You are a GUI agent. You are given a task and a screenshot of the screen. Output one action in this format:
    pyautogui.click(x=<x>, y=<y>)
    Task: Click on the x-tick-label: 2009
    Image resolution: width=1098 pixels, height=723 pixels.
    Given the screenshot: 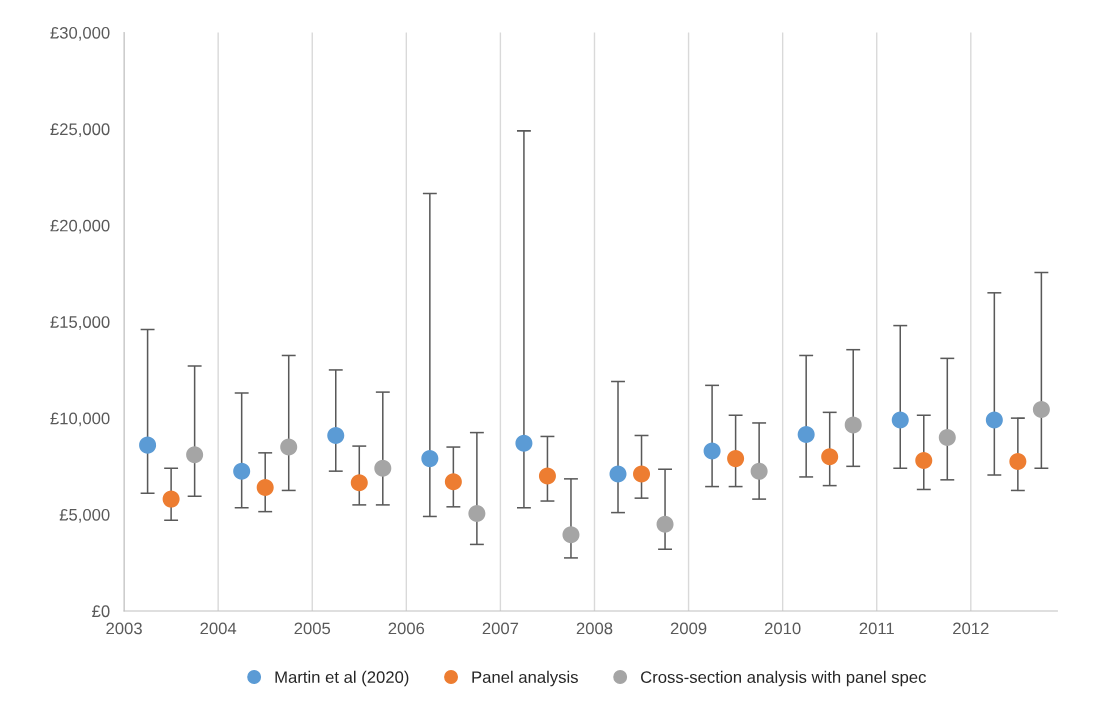 What is the action you would take?
    pyautogui.click(x=688, y=628)
    